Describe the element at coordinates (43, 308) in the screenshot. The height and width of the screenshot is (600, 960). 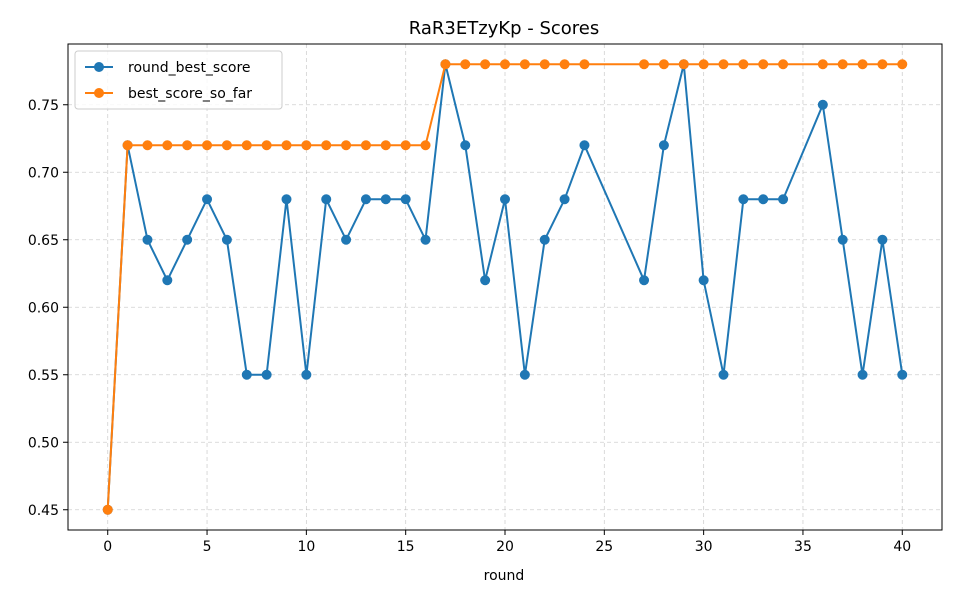
I see `y-tick-label: 0.60` at that location.